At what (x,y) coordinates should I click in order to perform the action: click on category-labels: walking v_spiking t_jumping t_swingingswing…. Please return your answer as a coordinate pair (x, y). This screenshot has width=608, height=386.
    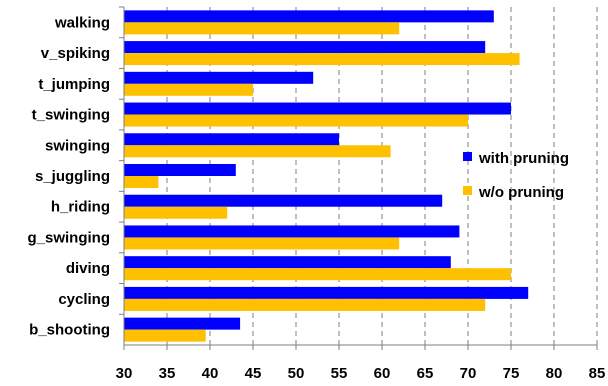
    Looking at the image, I should click on (69, 176).